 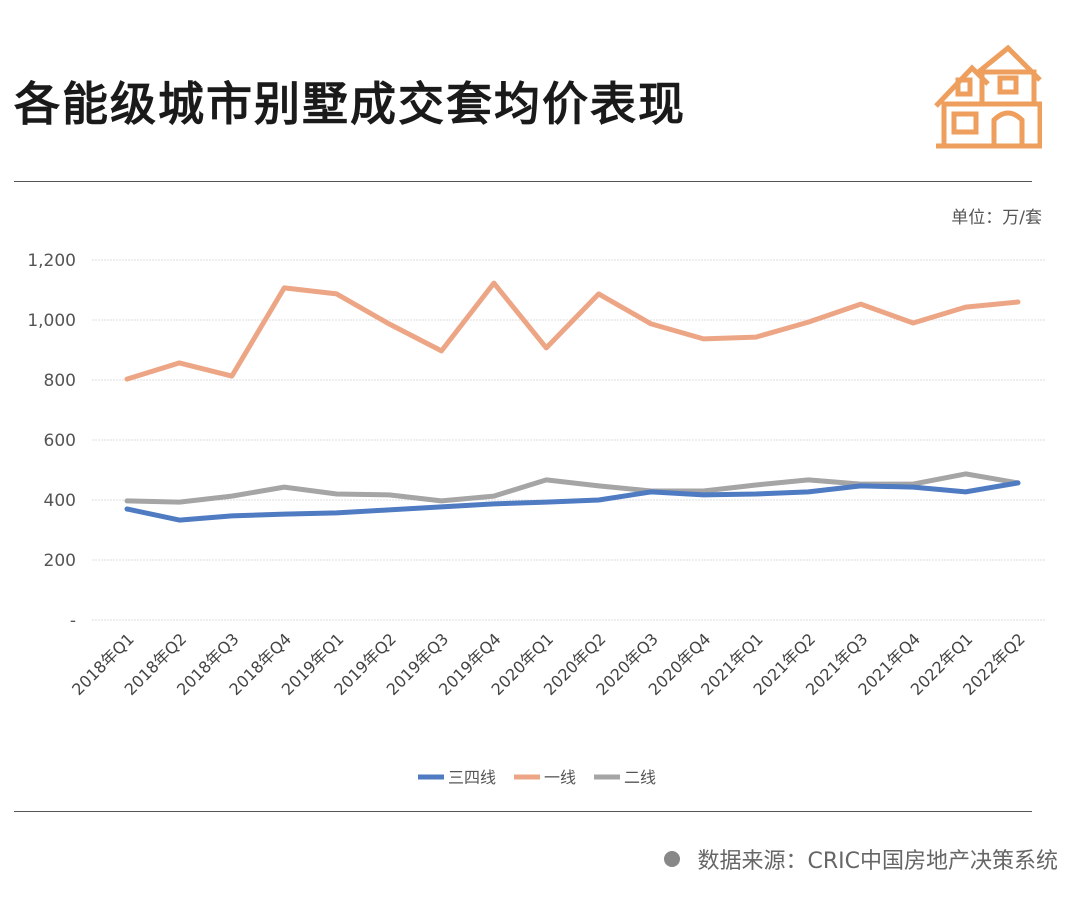 What do you see at coordinates (878, 861) in the screenshot?
I see `source-text: 数据来源：CRIC中国房地产决策系统` at bounding box center [878, 861].